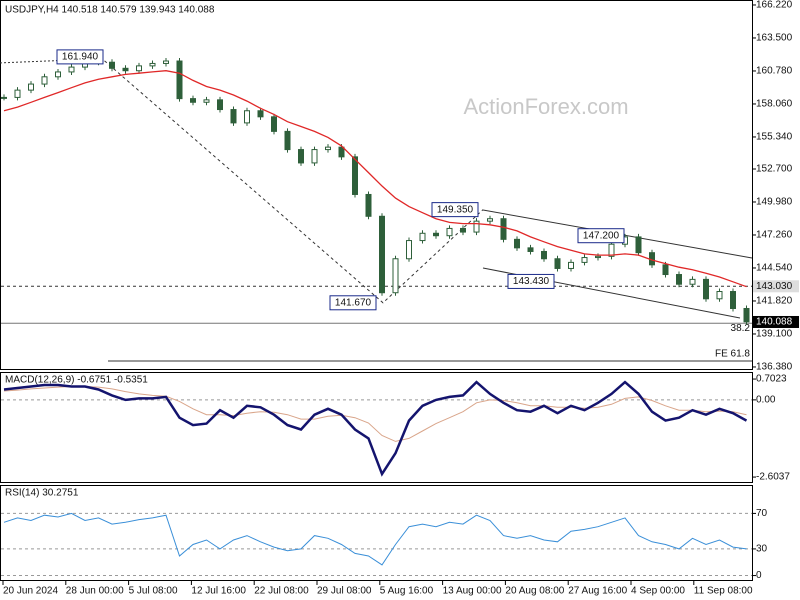 This screenshot has width=800, height=600. I want to click on x-tick-label: 27 Aug 16:00, so click(597, 591).